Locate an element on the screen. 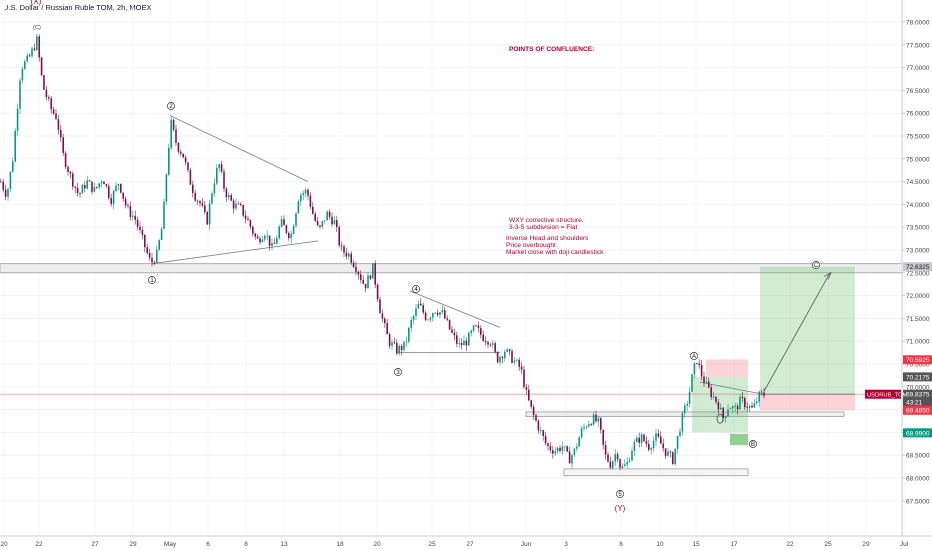  wave-b-label: B is located at coordinates (753, 444).